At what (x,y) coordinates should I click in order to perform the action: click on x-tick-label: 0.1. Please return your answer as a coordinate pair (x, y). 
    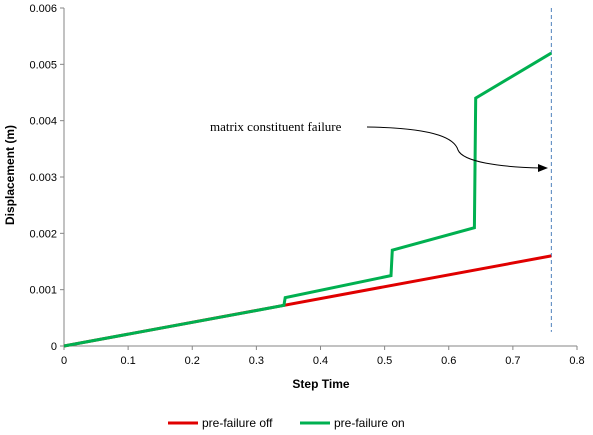
    Looking at the image, I should click on (127, 361).